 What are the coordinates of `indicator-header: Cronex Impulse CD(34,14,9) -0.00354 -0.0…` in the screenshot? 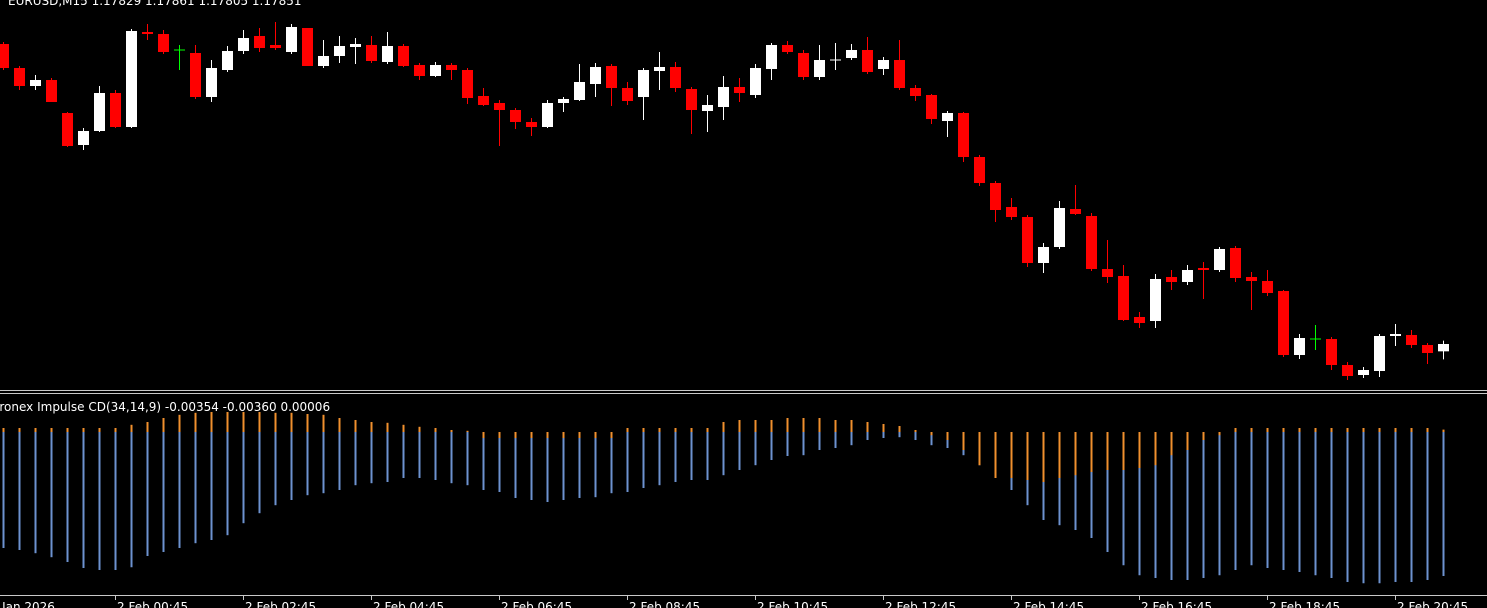 It's located at (165, 407).